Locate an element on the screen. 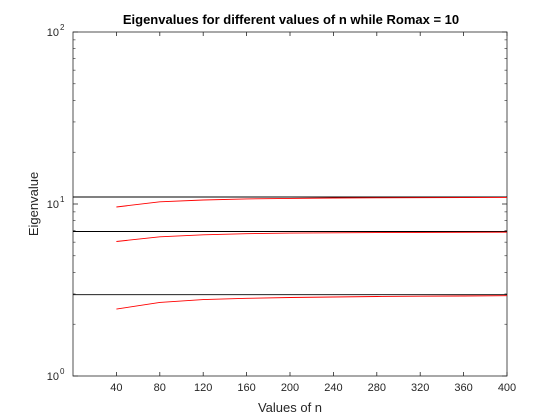  x-tick-label: 200 is located at coordinates (290, 388).